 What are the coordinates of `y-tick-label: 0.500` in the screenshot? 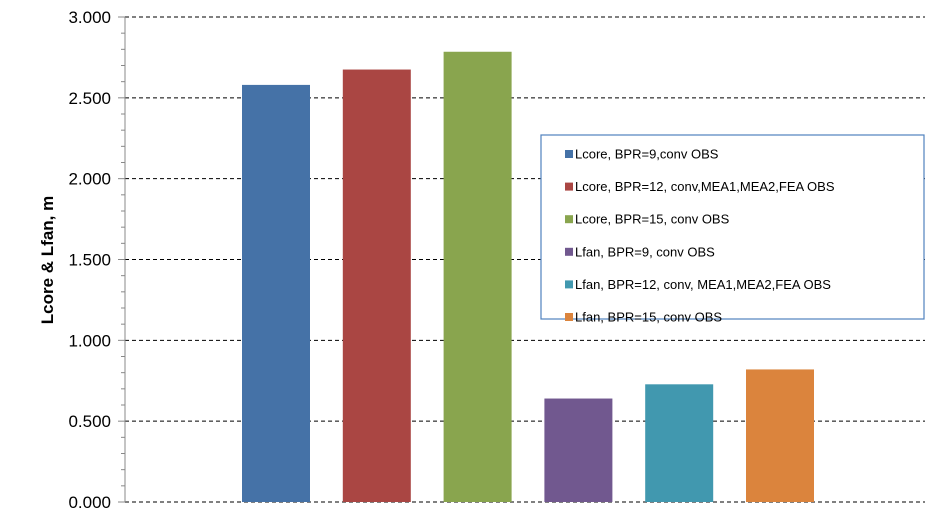 It's located at (89, 421).